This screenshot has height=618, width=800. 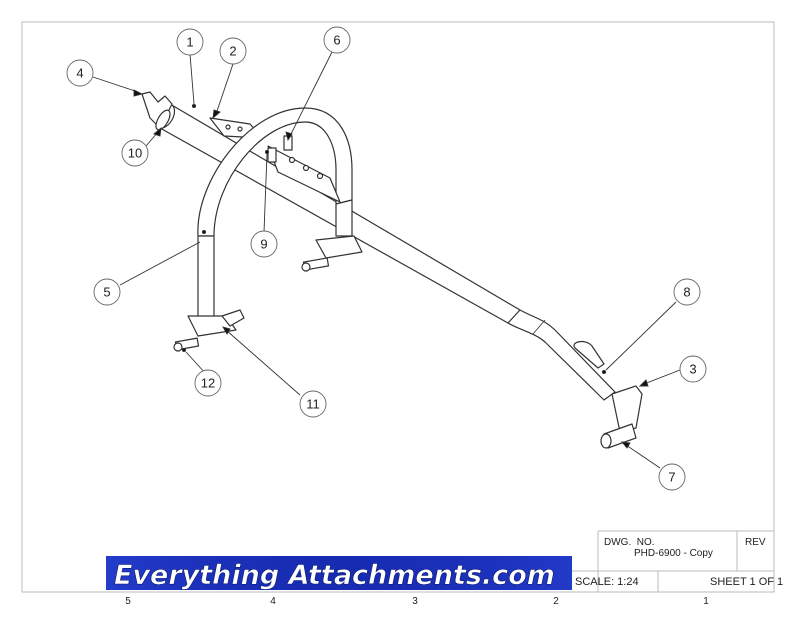 I want to click on zone-marker: 3, so click(x=415, y=601).